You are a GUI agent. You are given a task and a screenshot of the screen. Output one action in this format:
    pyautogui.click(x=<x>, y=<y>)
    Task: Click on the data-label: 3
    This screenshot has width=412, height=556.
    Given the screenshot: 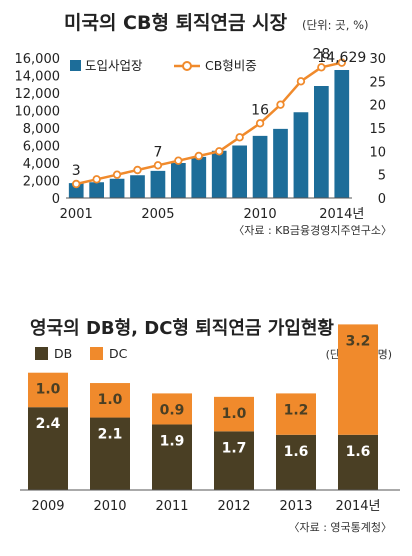 What is the action you would take?
    pyautogui.click(x=76, y=171)
    